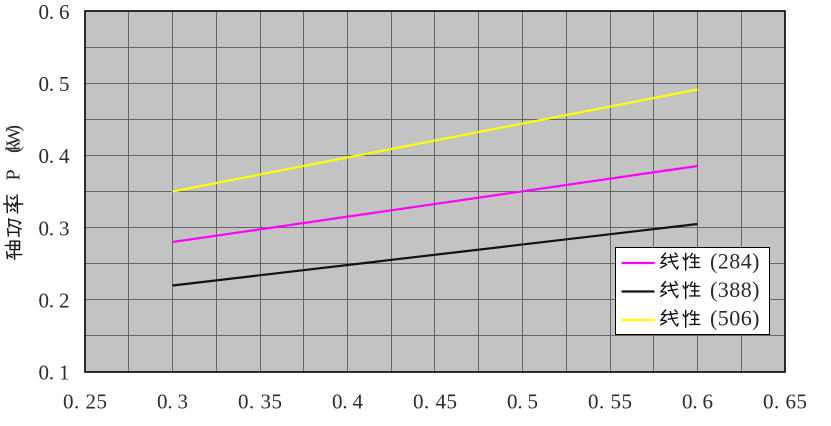 The width and height of the screenshot is (831, 426). What do you see at coordinates (610, 402) in the screenshot?
I see `svg-text: 0. 55` at bounding box center [610, 402].